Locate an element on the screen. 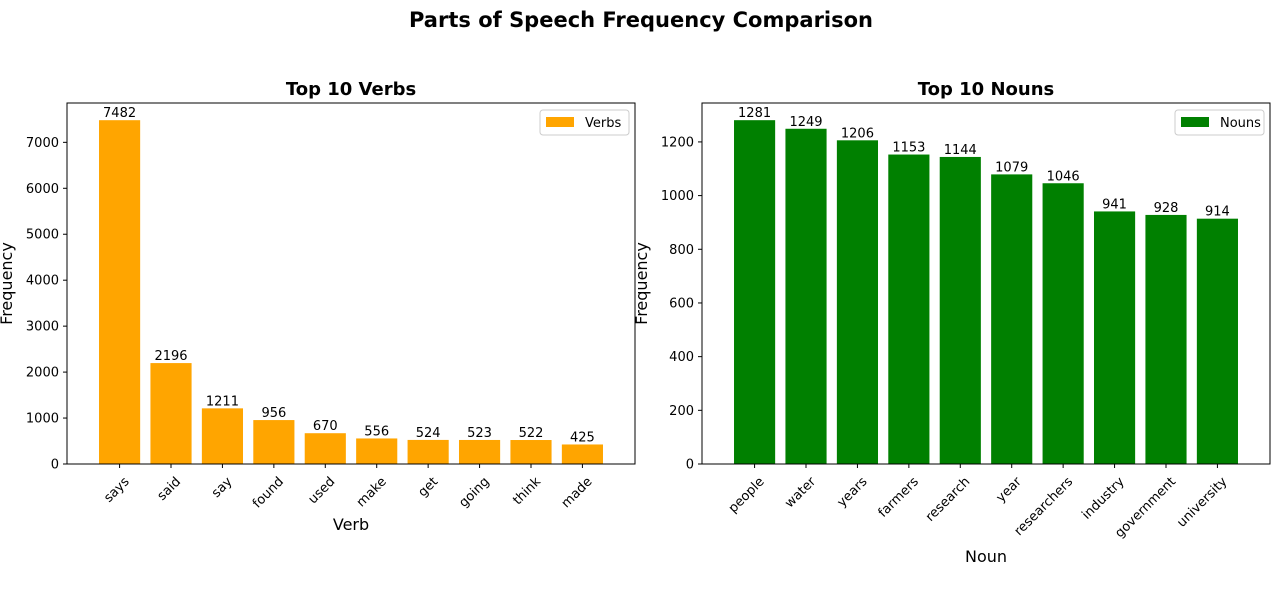 This screenshot has height=600, width=1282. nouns-ytick-label-800: 800 is located at coordinates (681, 250).